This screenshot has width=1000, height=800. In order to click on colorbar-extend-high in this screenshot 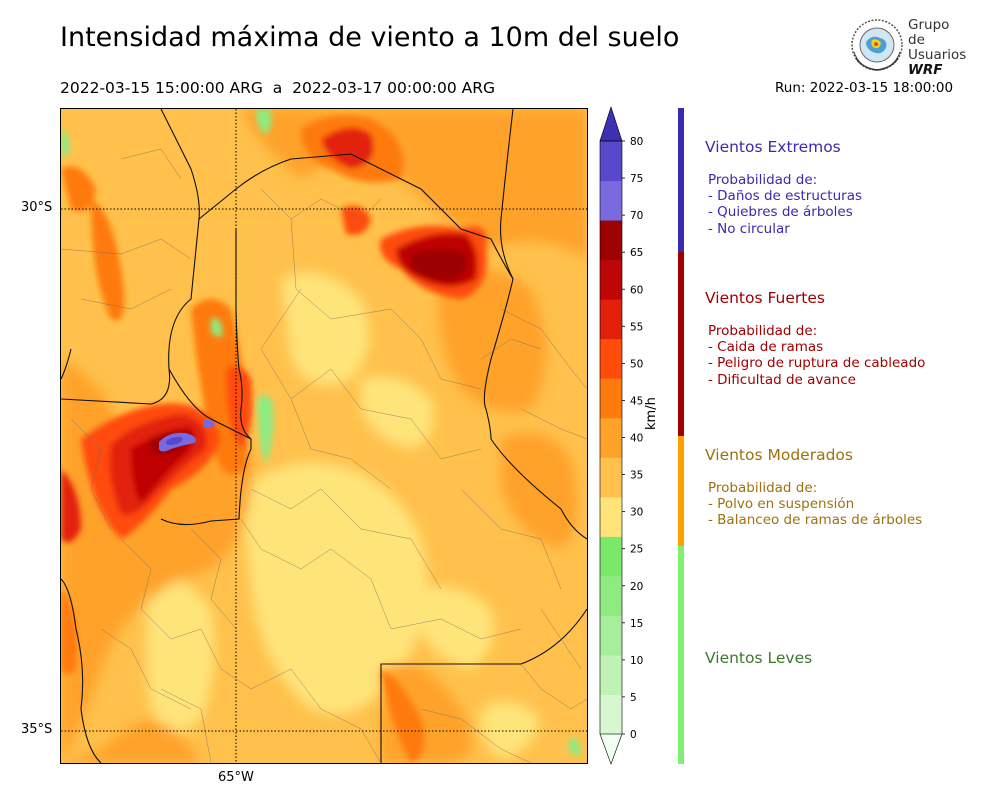, I will do `click(611, 124)`.